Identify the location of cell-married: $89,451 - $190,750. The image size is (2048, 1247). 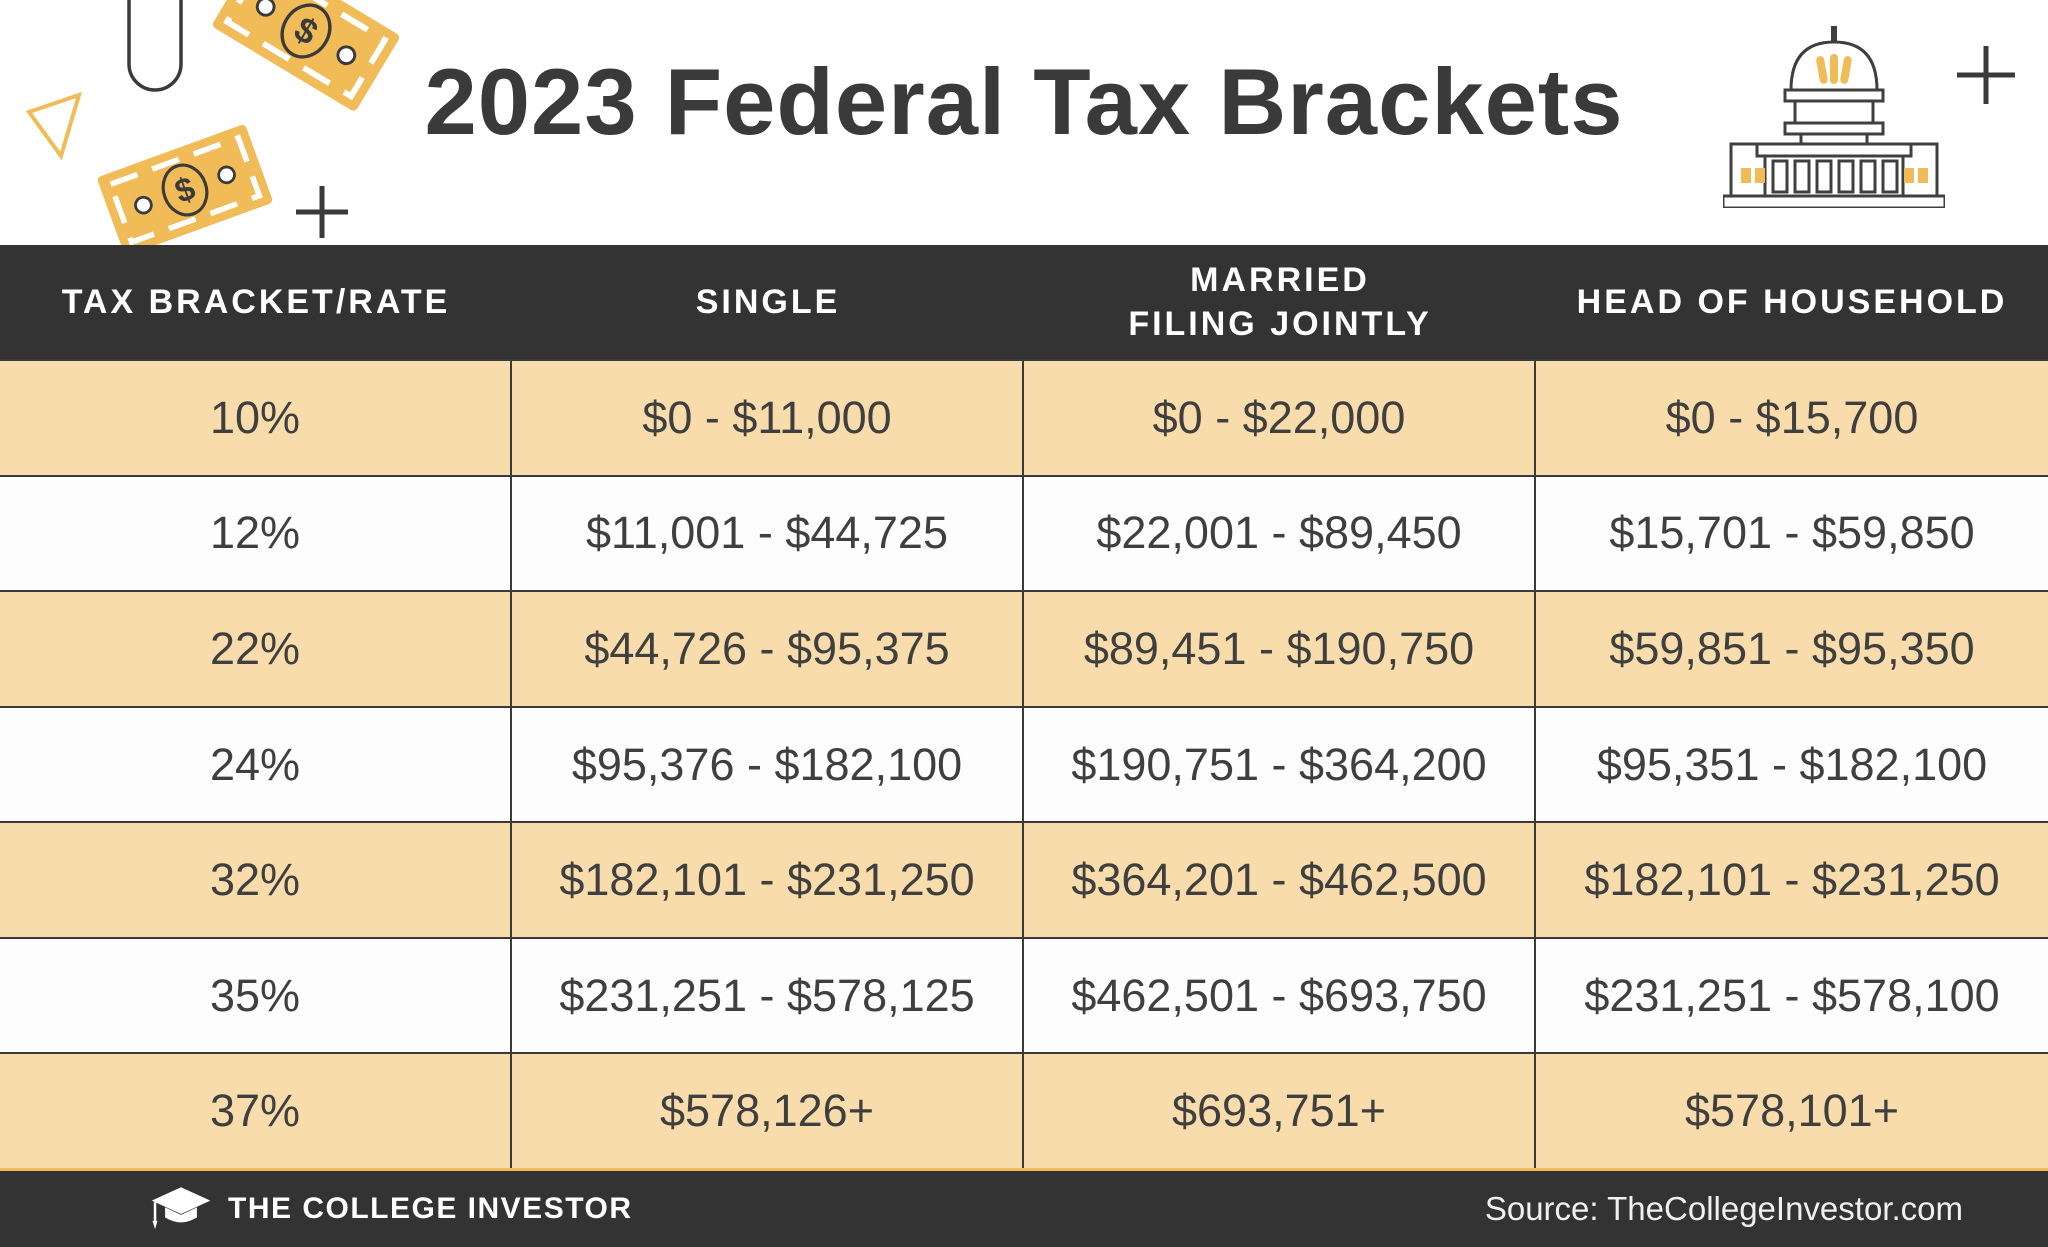
(1280, 649).